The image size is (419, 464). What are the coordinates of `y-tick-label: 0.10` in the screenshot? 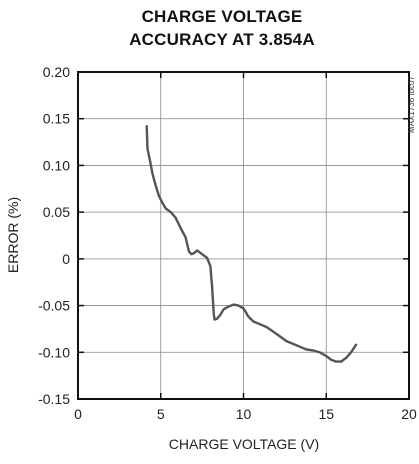 It's located at (56, 165).